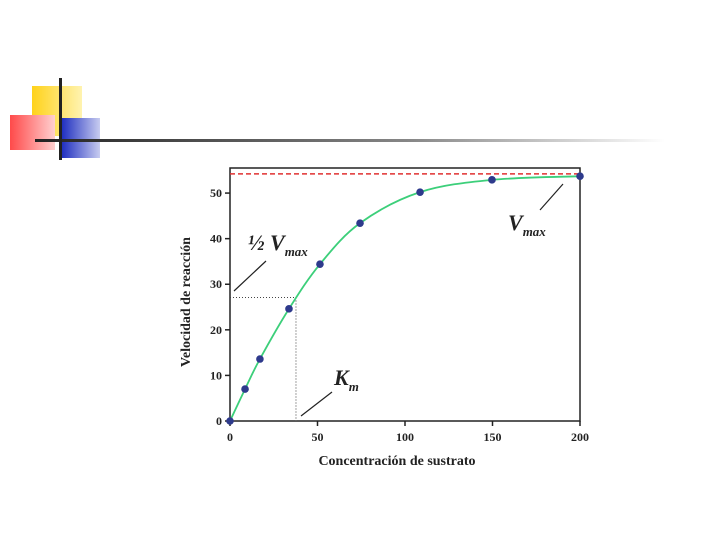 The image size is (720, 545). I want to click on annotation-text: ½ V, so click(267, 242).